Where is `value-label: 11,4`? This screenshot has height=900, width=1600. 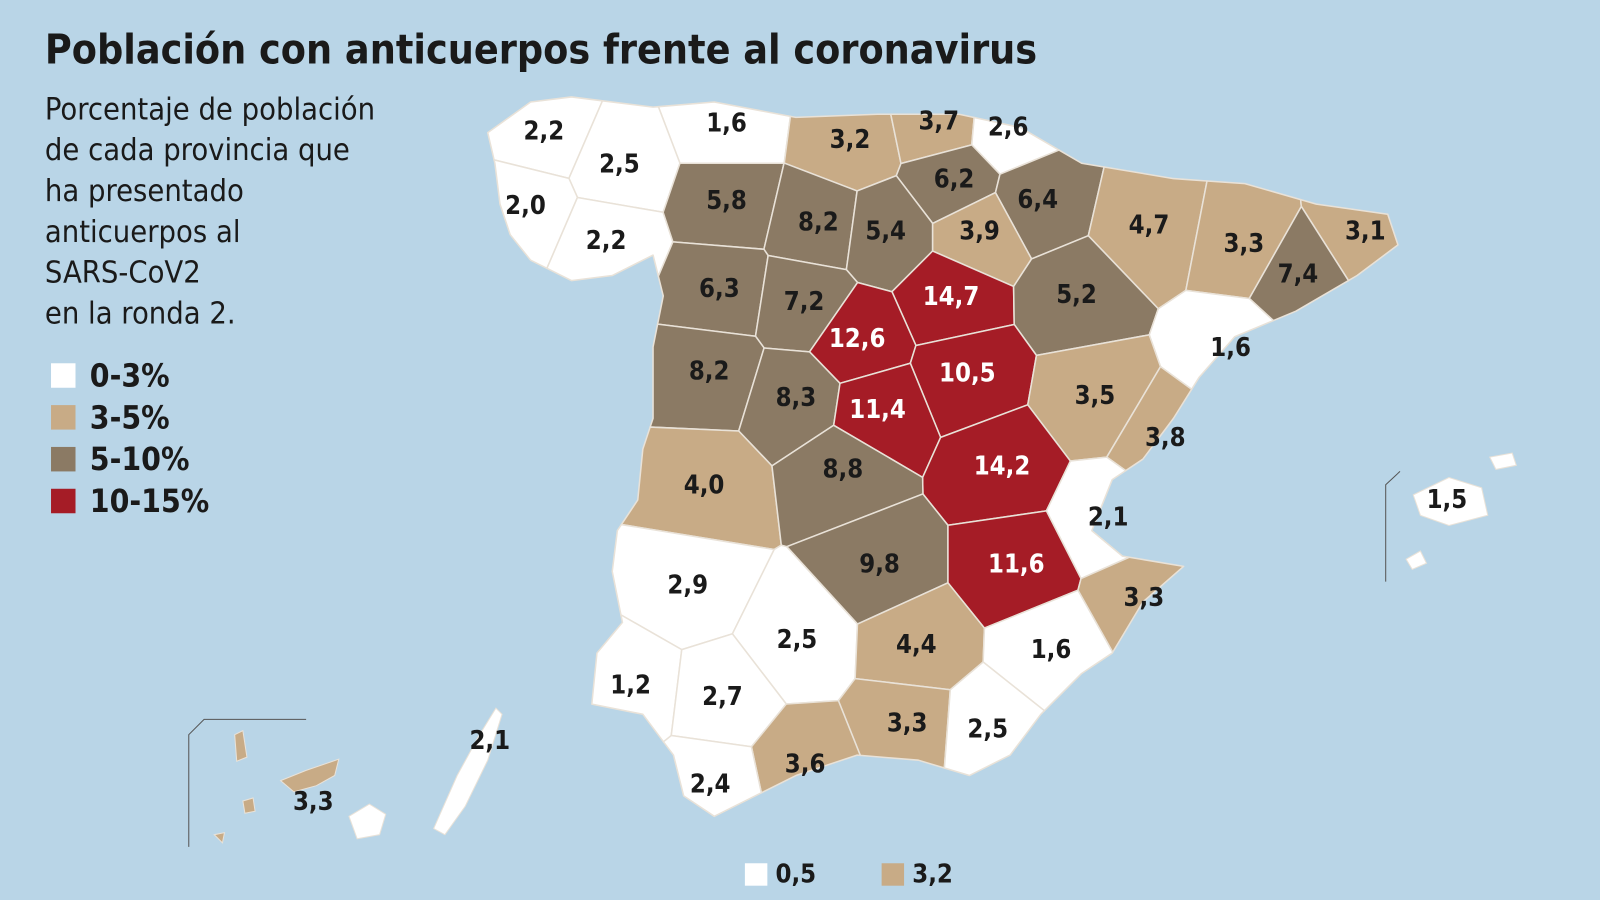 value-label: 11,4 is located at coordinates (877, 410).